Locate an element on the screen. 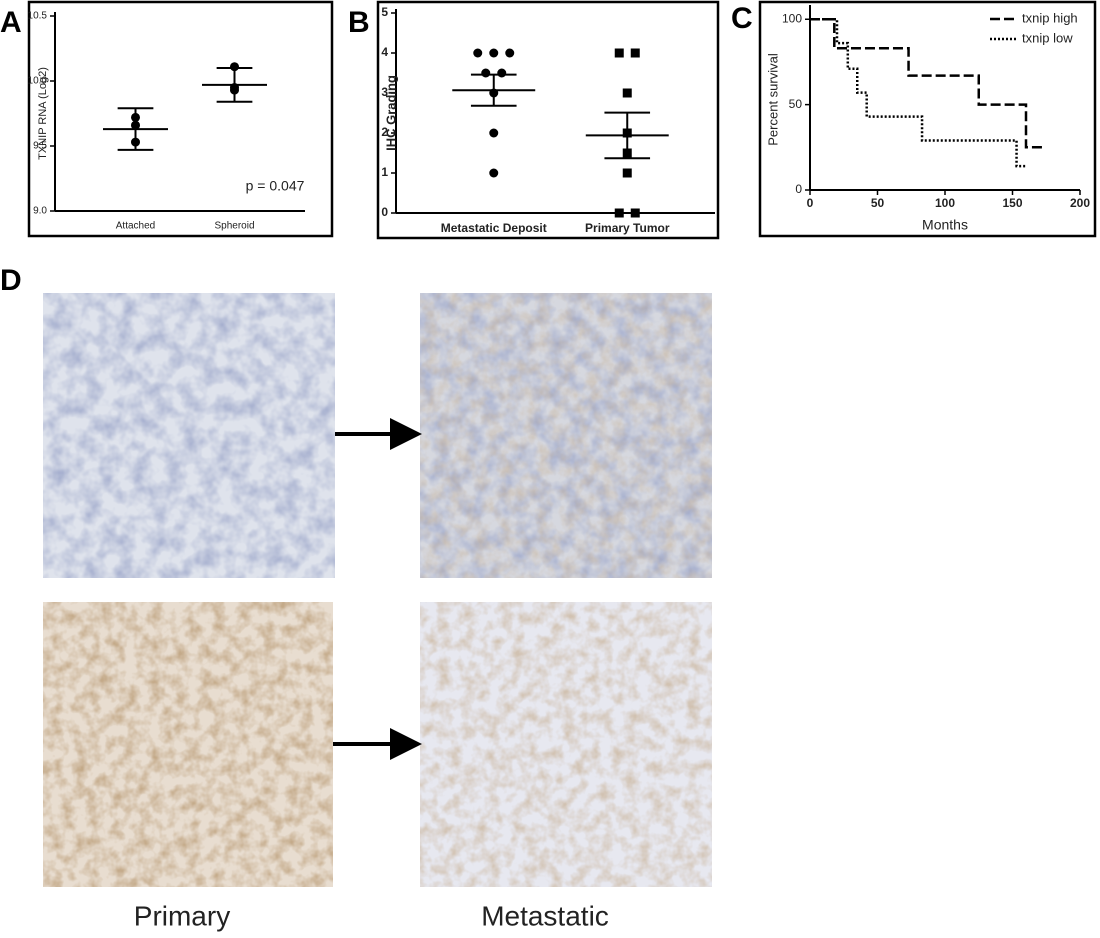 The height and width of the screenshot is (938, 1100). annotation: p = 0.047 is located at coordinates (275, 186).